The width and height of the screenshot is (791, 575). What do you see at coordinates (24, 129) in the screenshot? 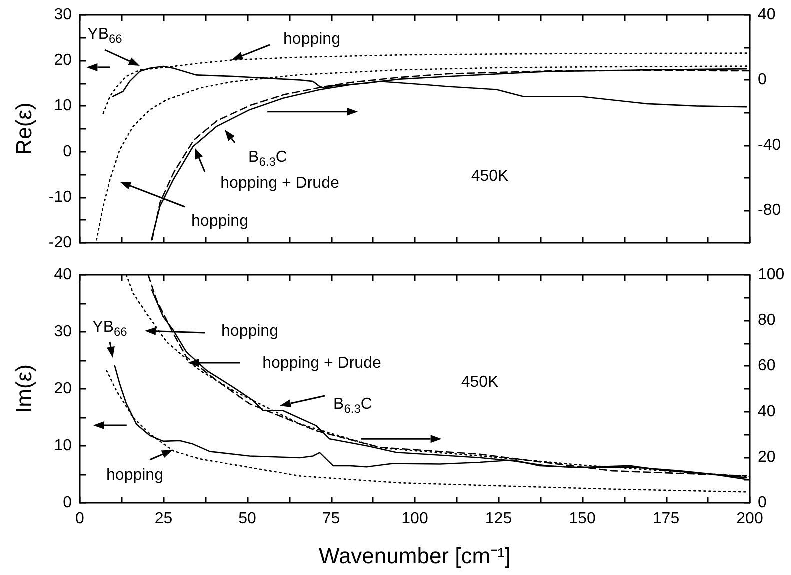
I see `y-axis-title: Re(ε)` at bounding box center [24, 129].